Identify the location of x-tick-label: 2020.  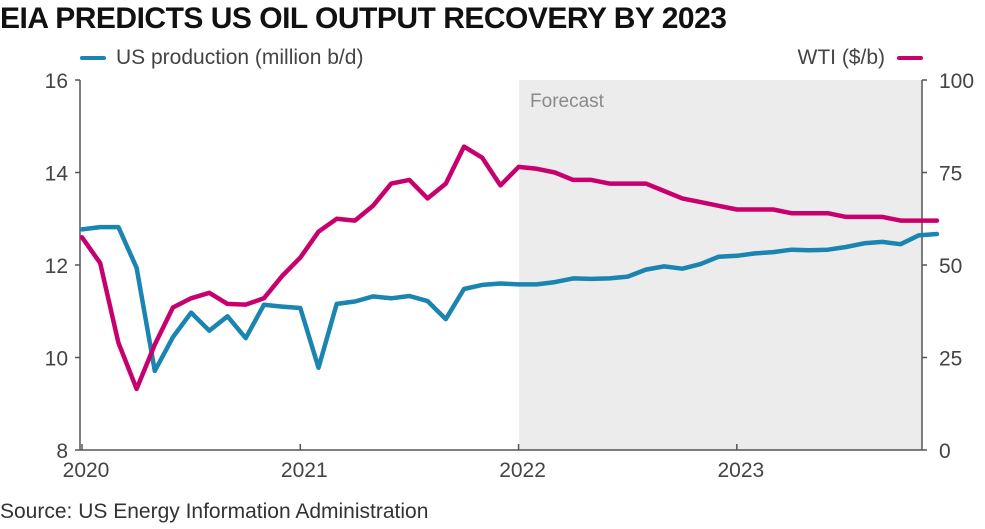
(86, 470).